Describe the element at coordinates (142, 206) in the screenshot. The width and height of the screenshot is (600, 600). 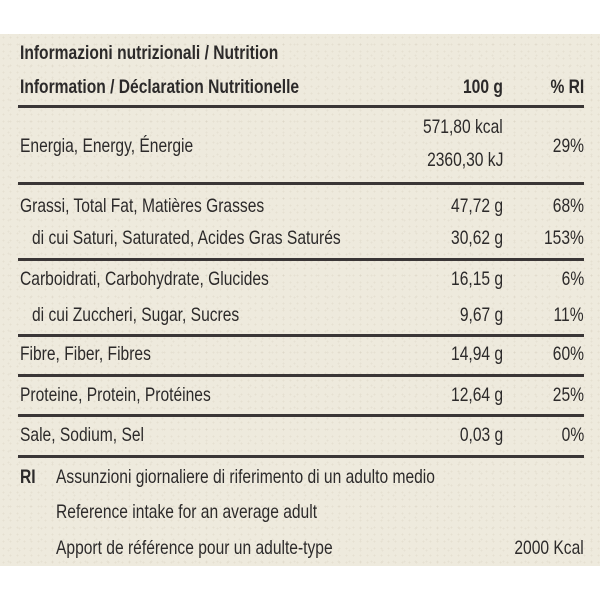
I see `fat-label: Grassi, Total Fat, Matières Grasses` at that location.